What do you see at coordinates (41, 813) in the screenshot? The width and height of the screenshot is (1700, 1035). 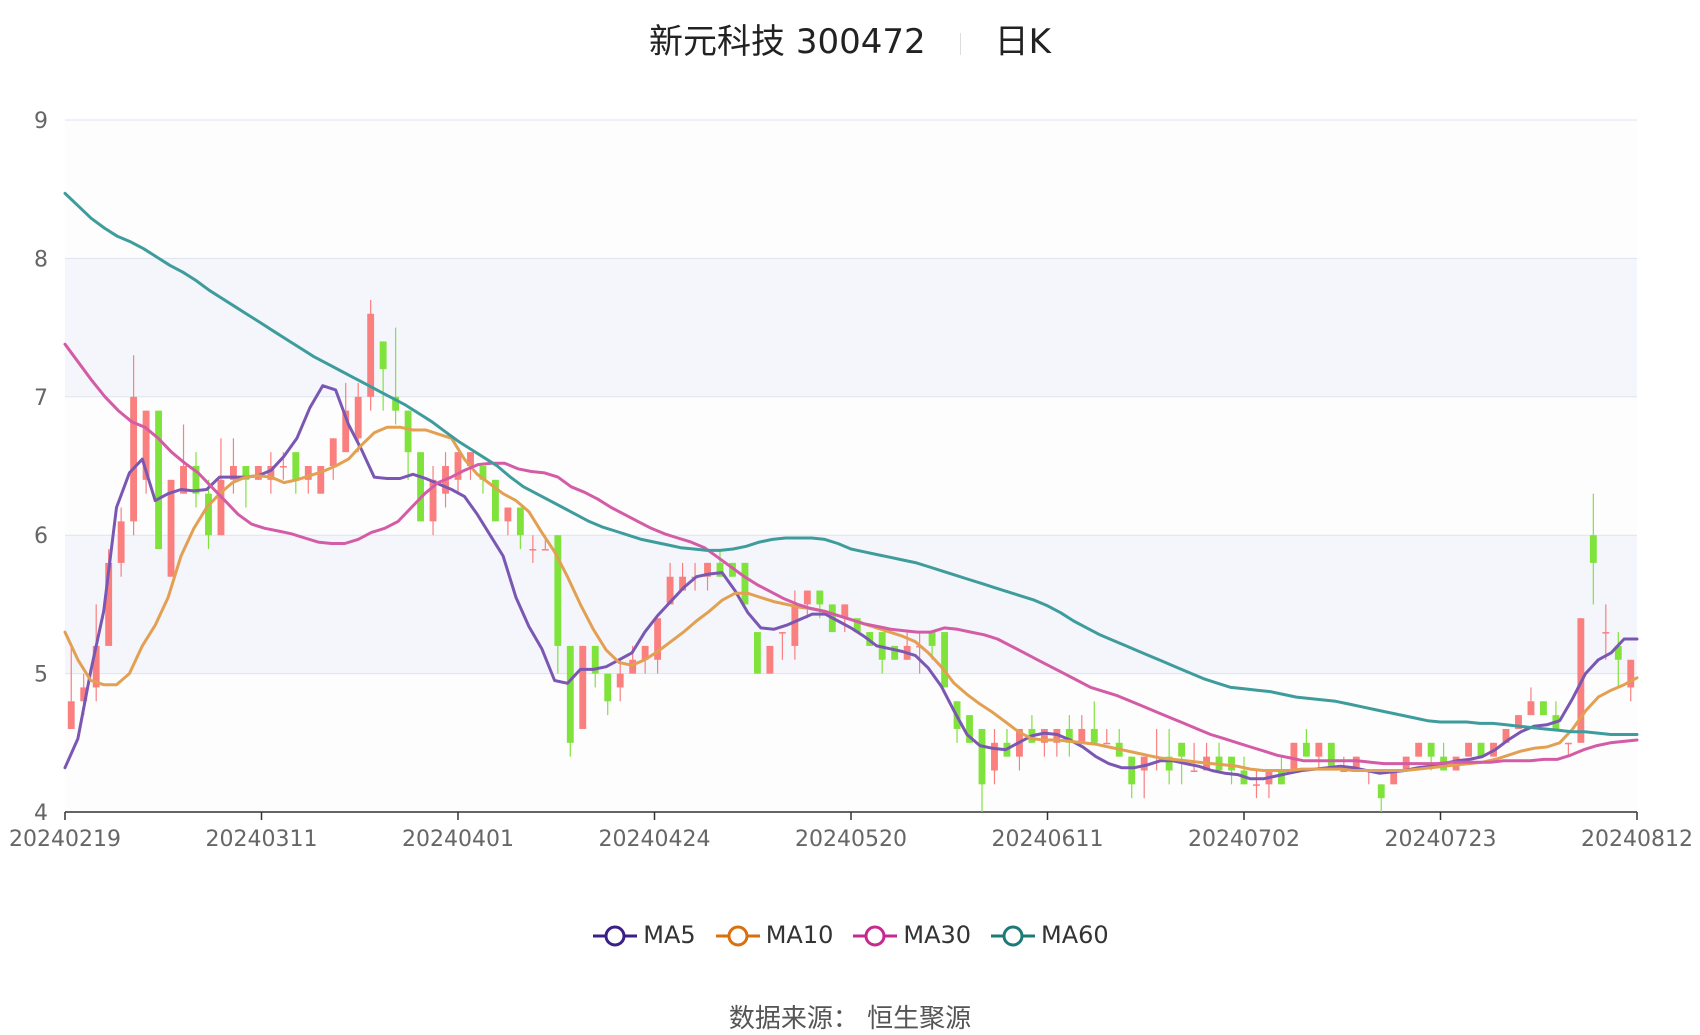 I see `y-tick-label: 4` at bounding box center [41, 813].